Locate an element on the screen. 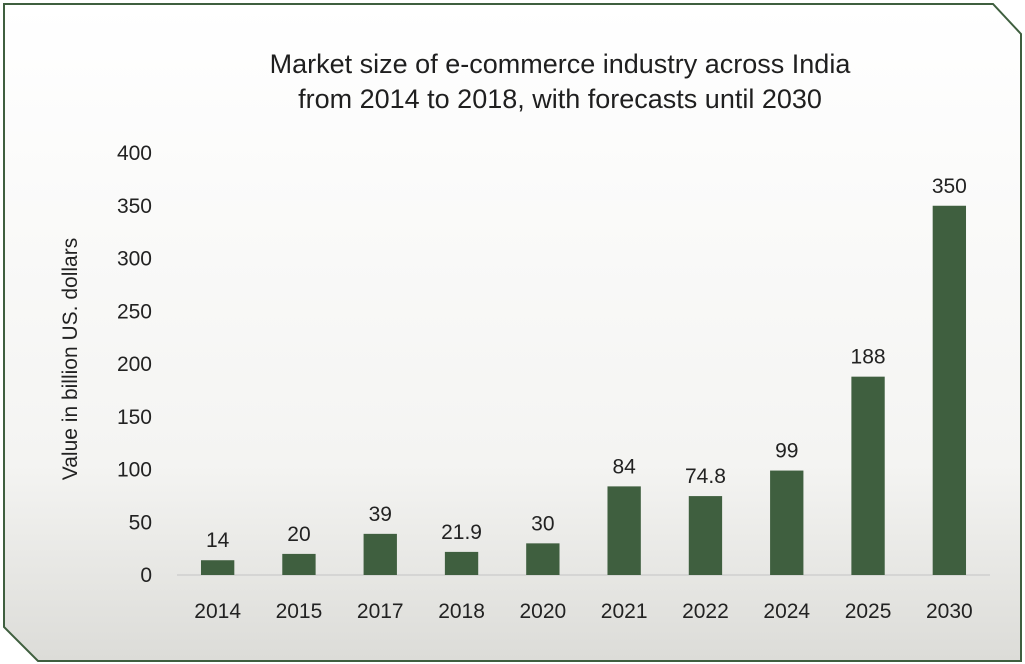  data-label-2024: 99 is located at coordinates (786, 451).